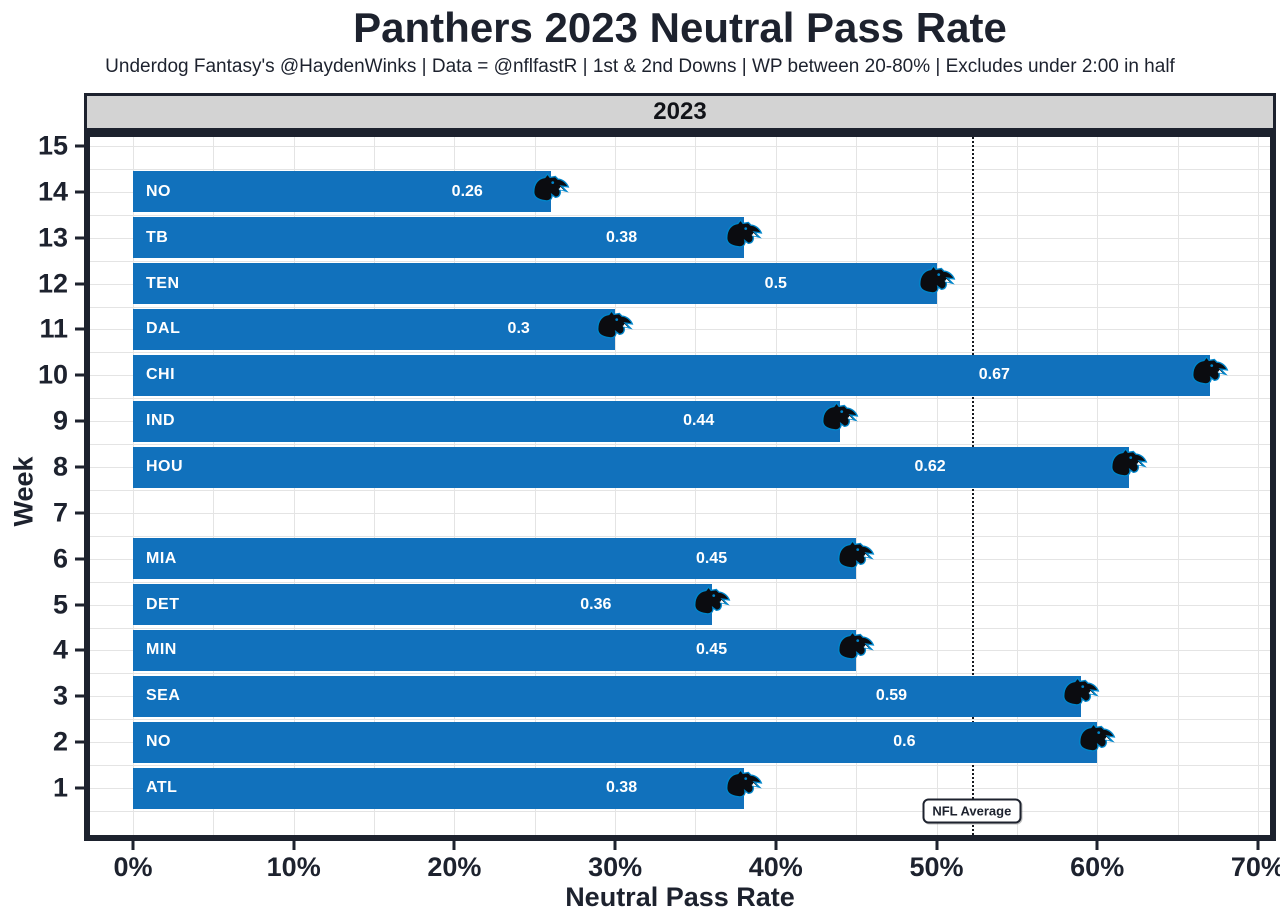 The width and height of the screenshot is (1280, 918). I want to click on y-tick-label: 6, so click(60, 558).